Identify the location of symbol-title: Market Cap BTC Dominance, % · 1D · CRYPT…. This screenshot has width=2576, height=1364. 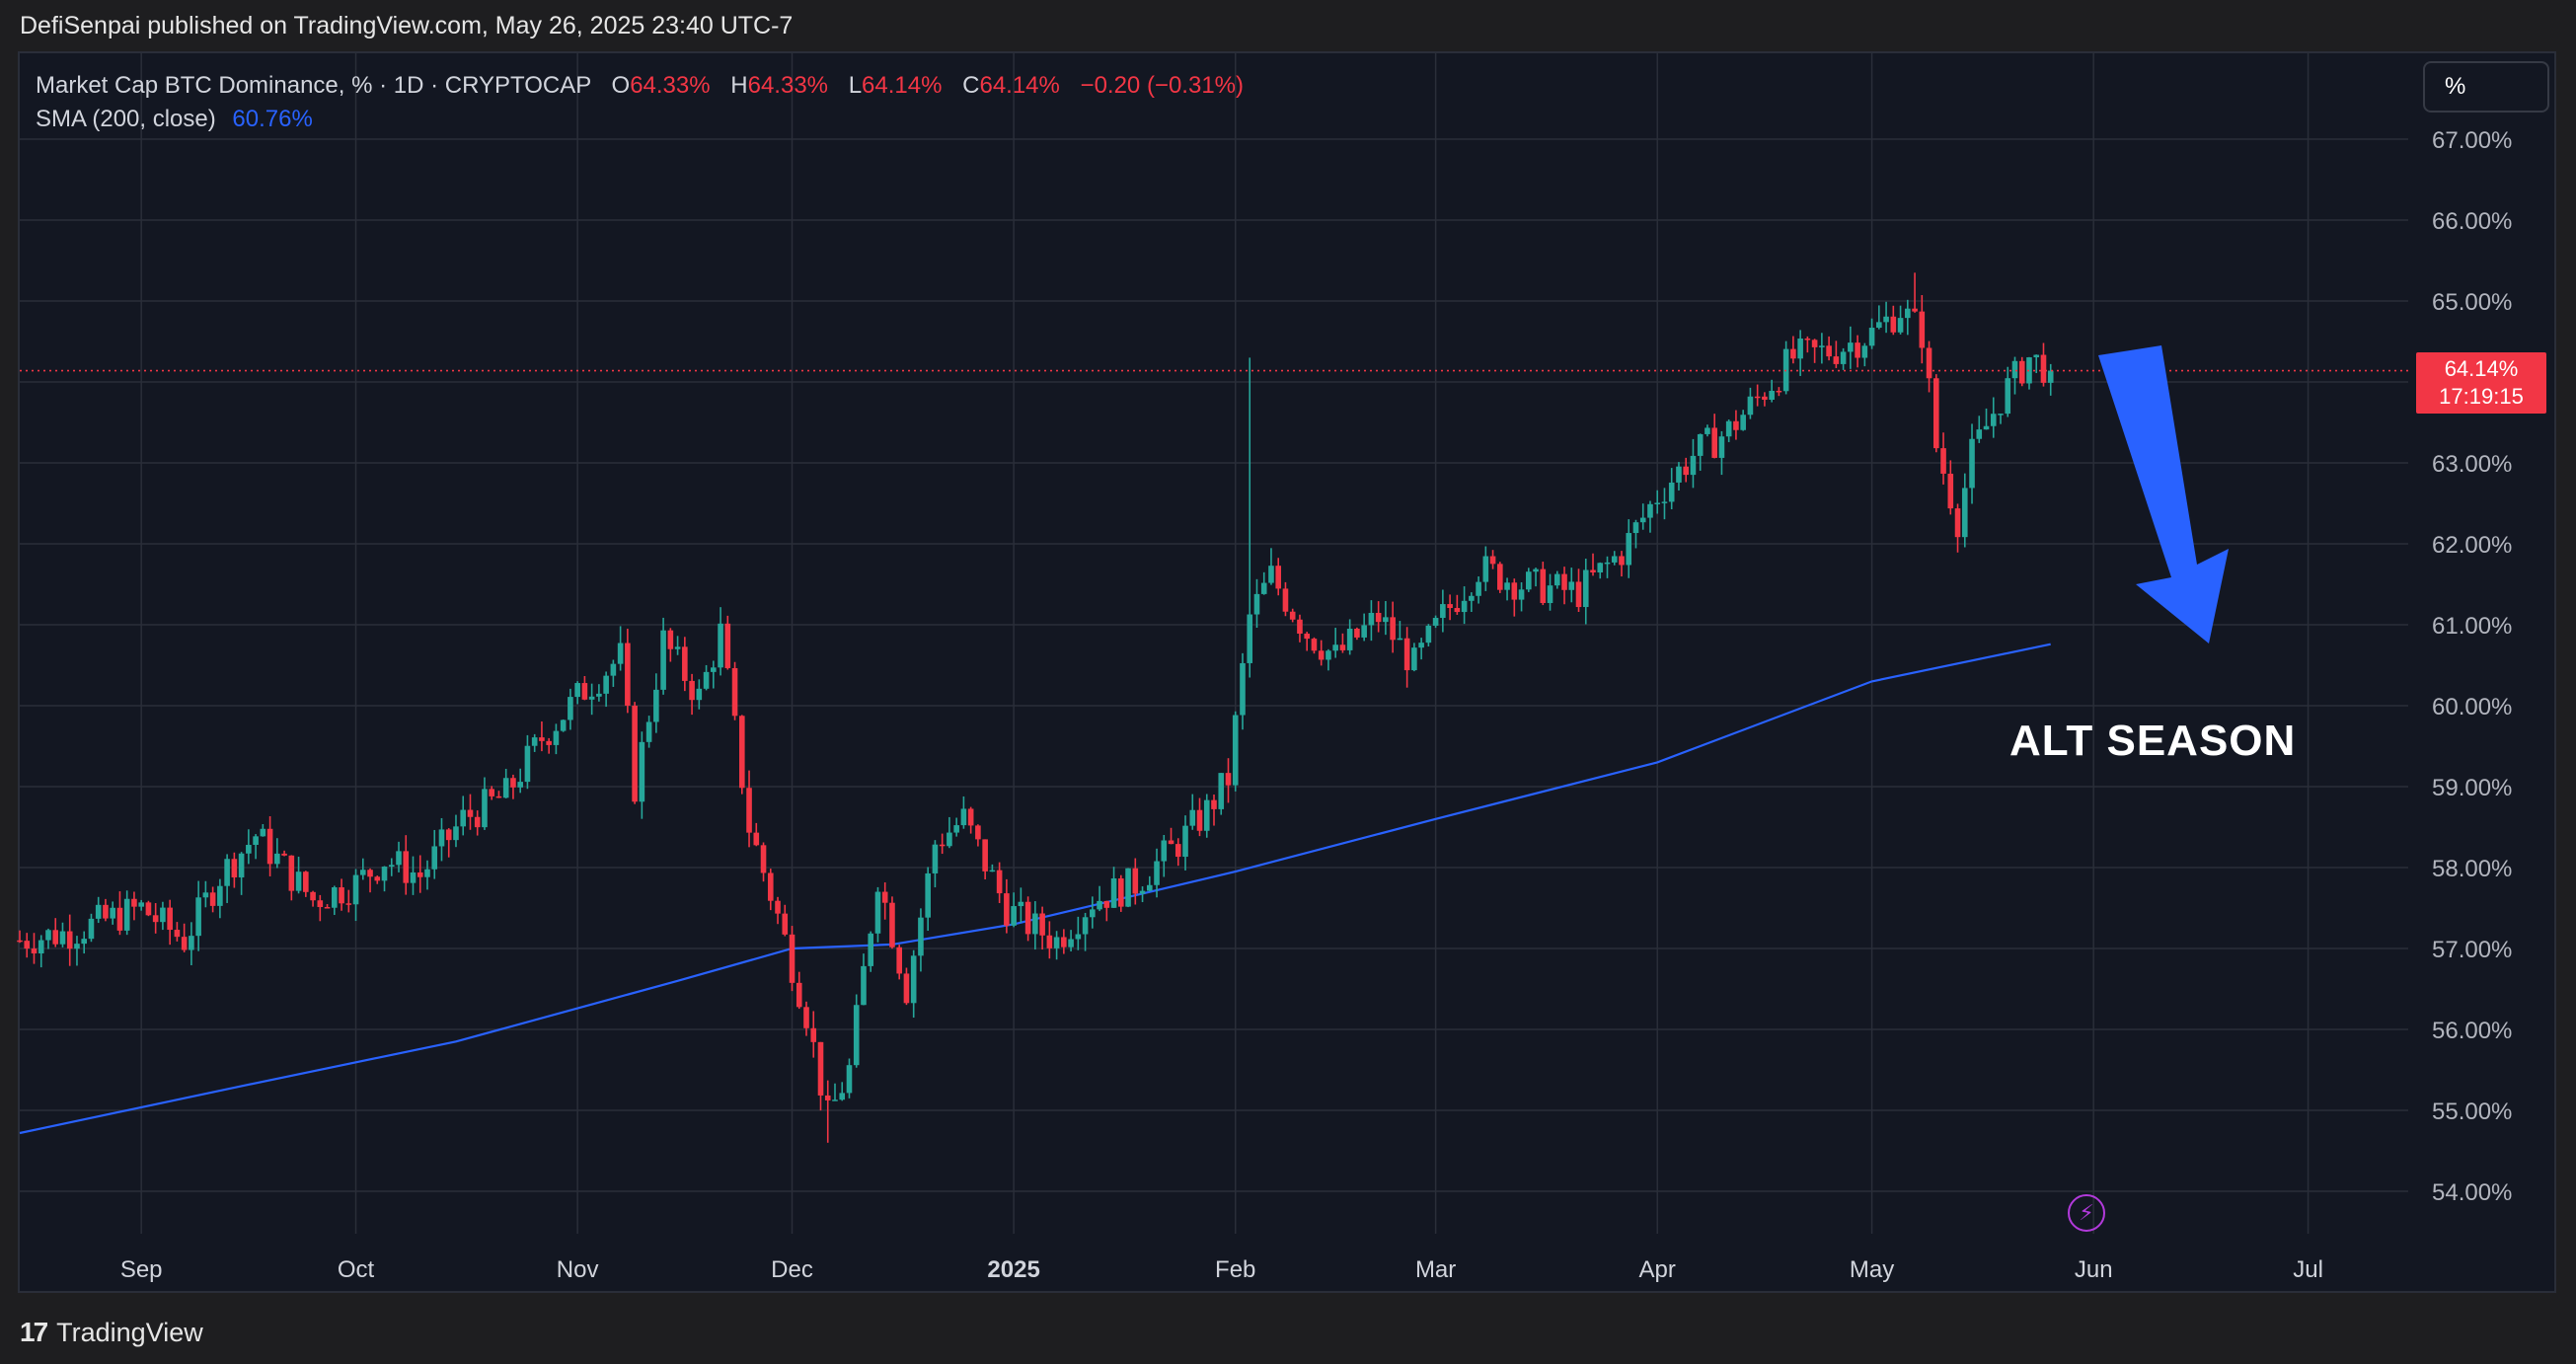
(313, 85).